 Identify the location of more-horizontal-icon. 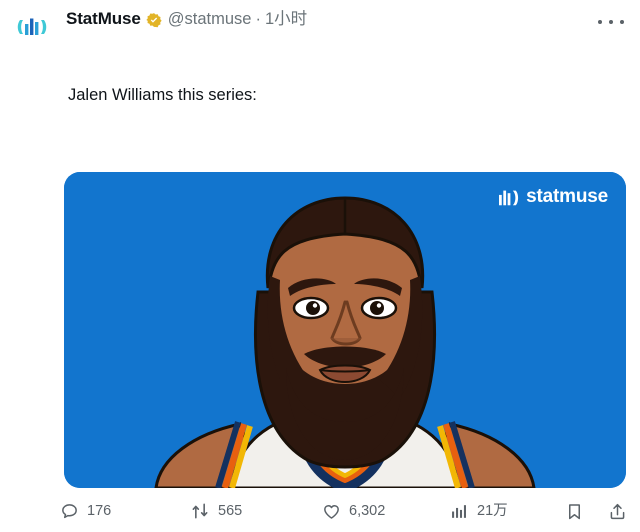
(611, 22).